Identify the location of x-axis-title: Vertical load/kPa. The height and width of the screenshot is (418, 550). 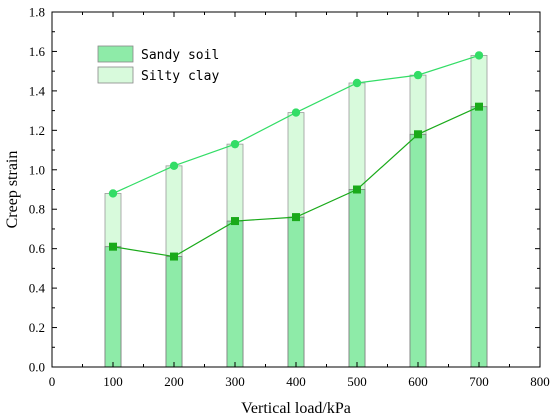
(296, 408).